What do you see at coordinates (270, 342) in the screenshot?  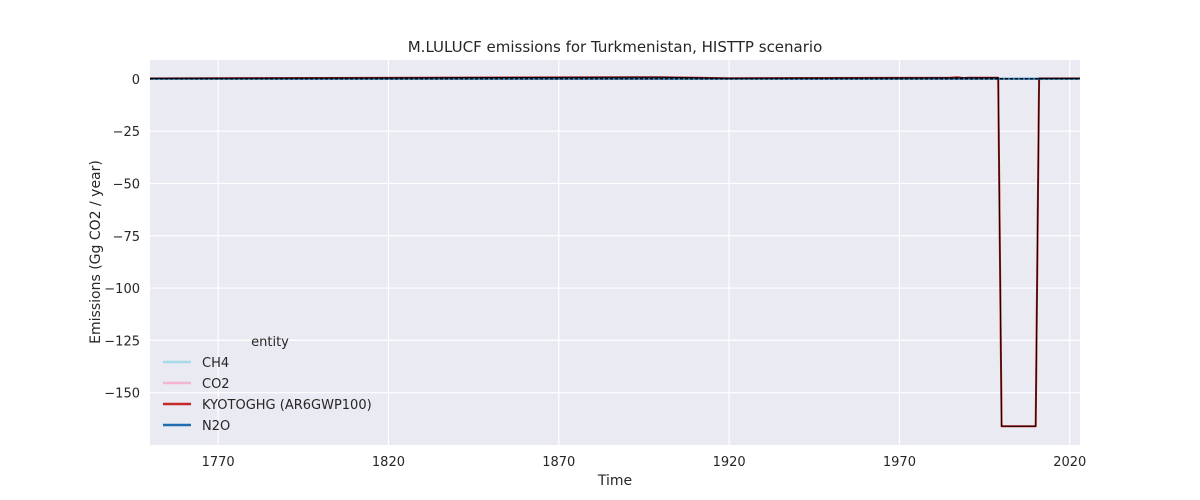 I see `legend-title: entity` at bounding box center [270, 342].